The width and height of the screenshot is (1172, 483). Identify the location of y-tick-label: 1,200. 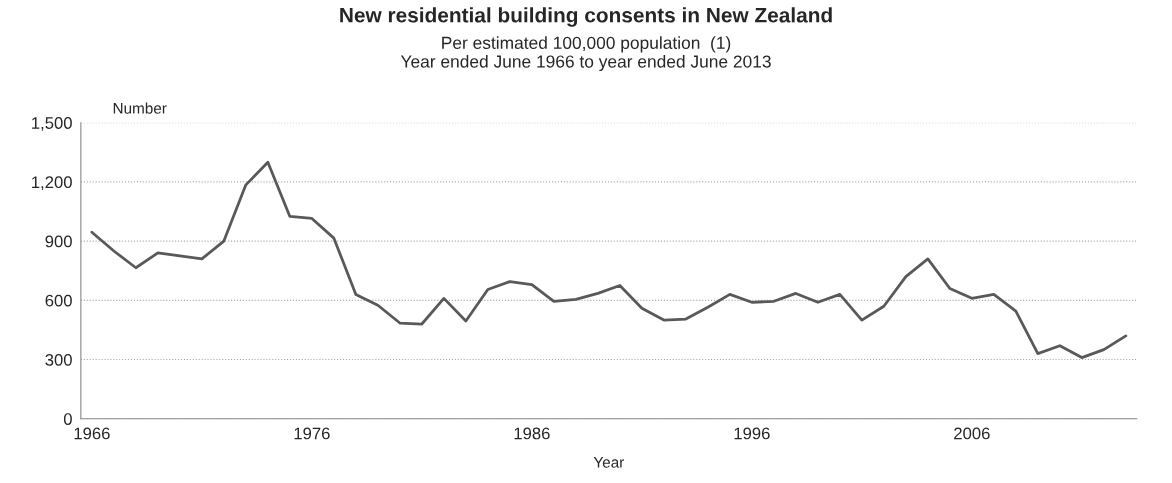
(52, 183).